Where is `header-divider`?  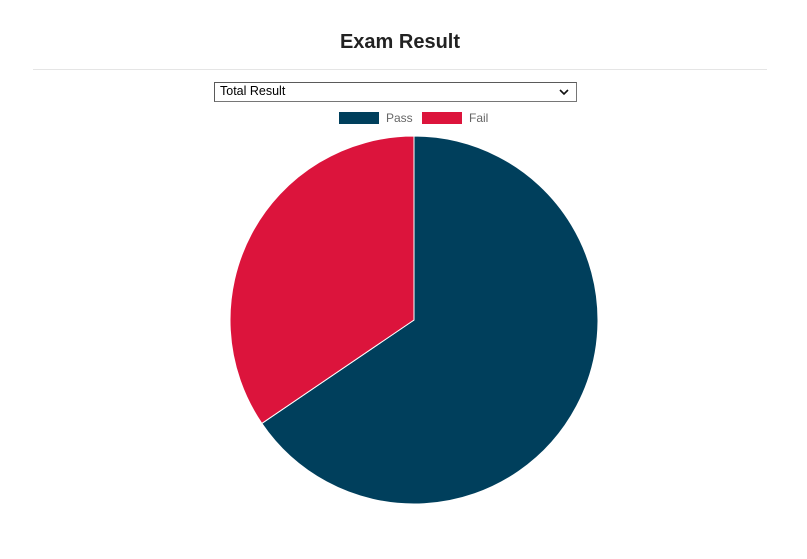 header-divider is located at coordinates (400, 69).